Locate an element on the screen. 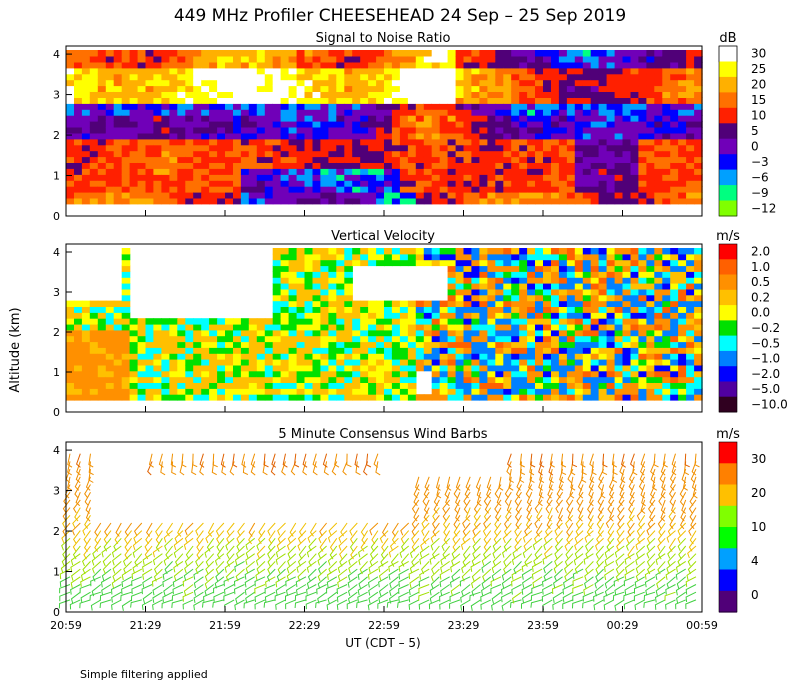 This screenshot has height=700, width=800. y-tick-label: 1 is located at coordinates (56, 372).